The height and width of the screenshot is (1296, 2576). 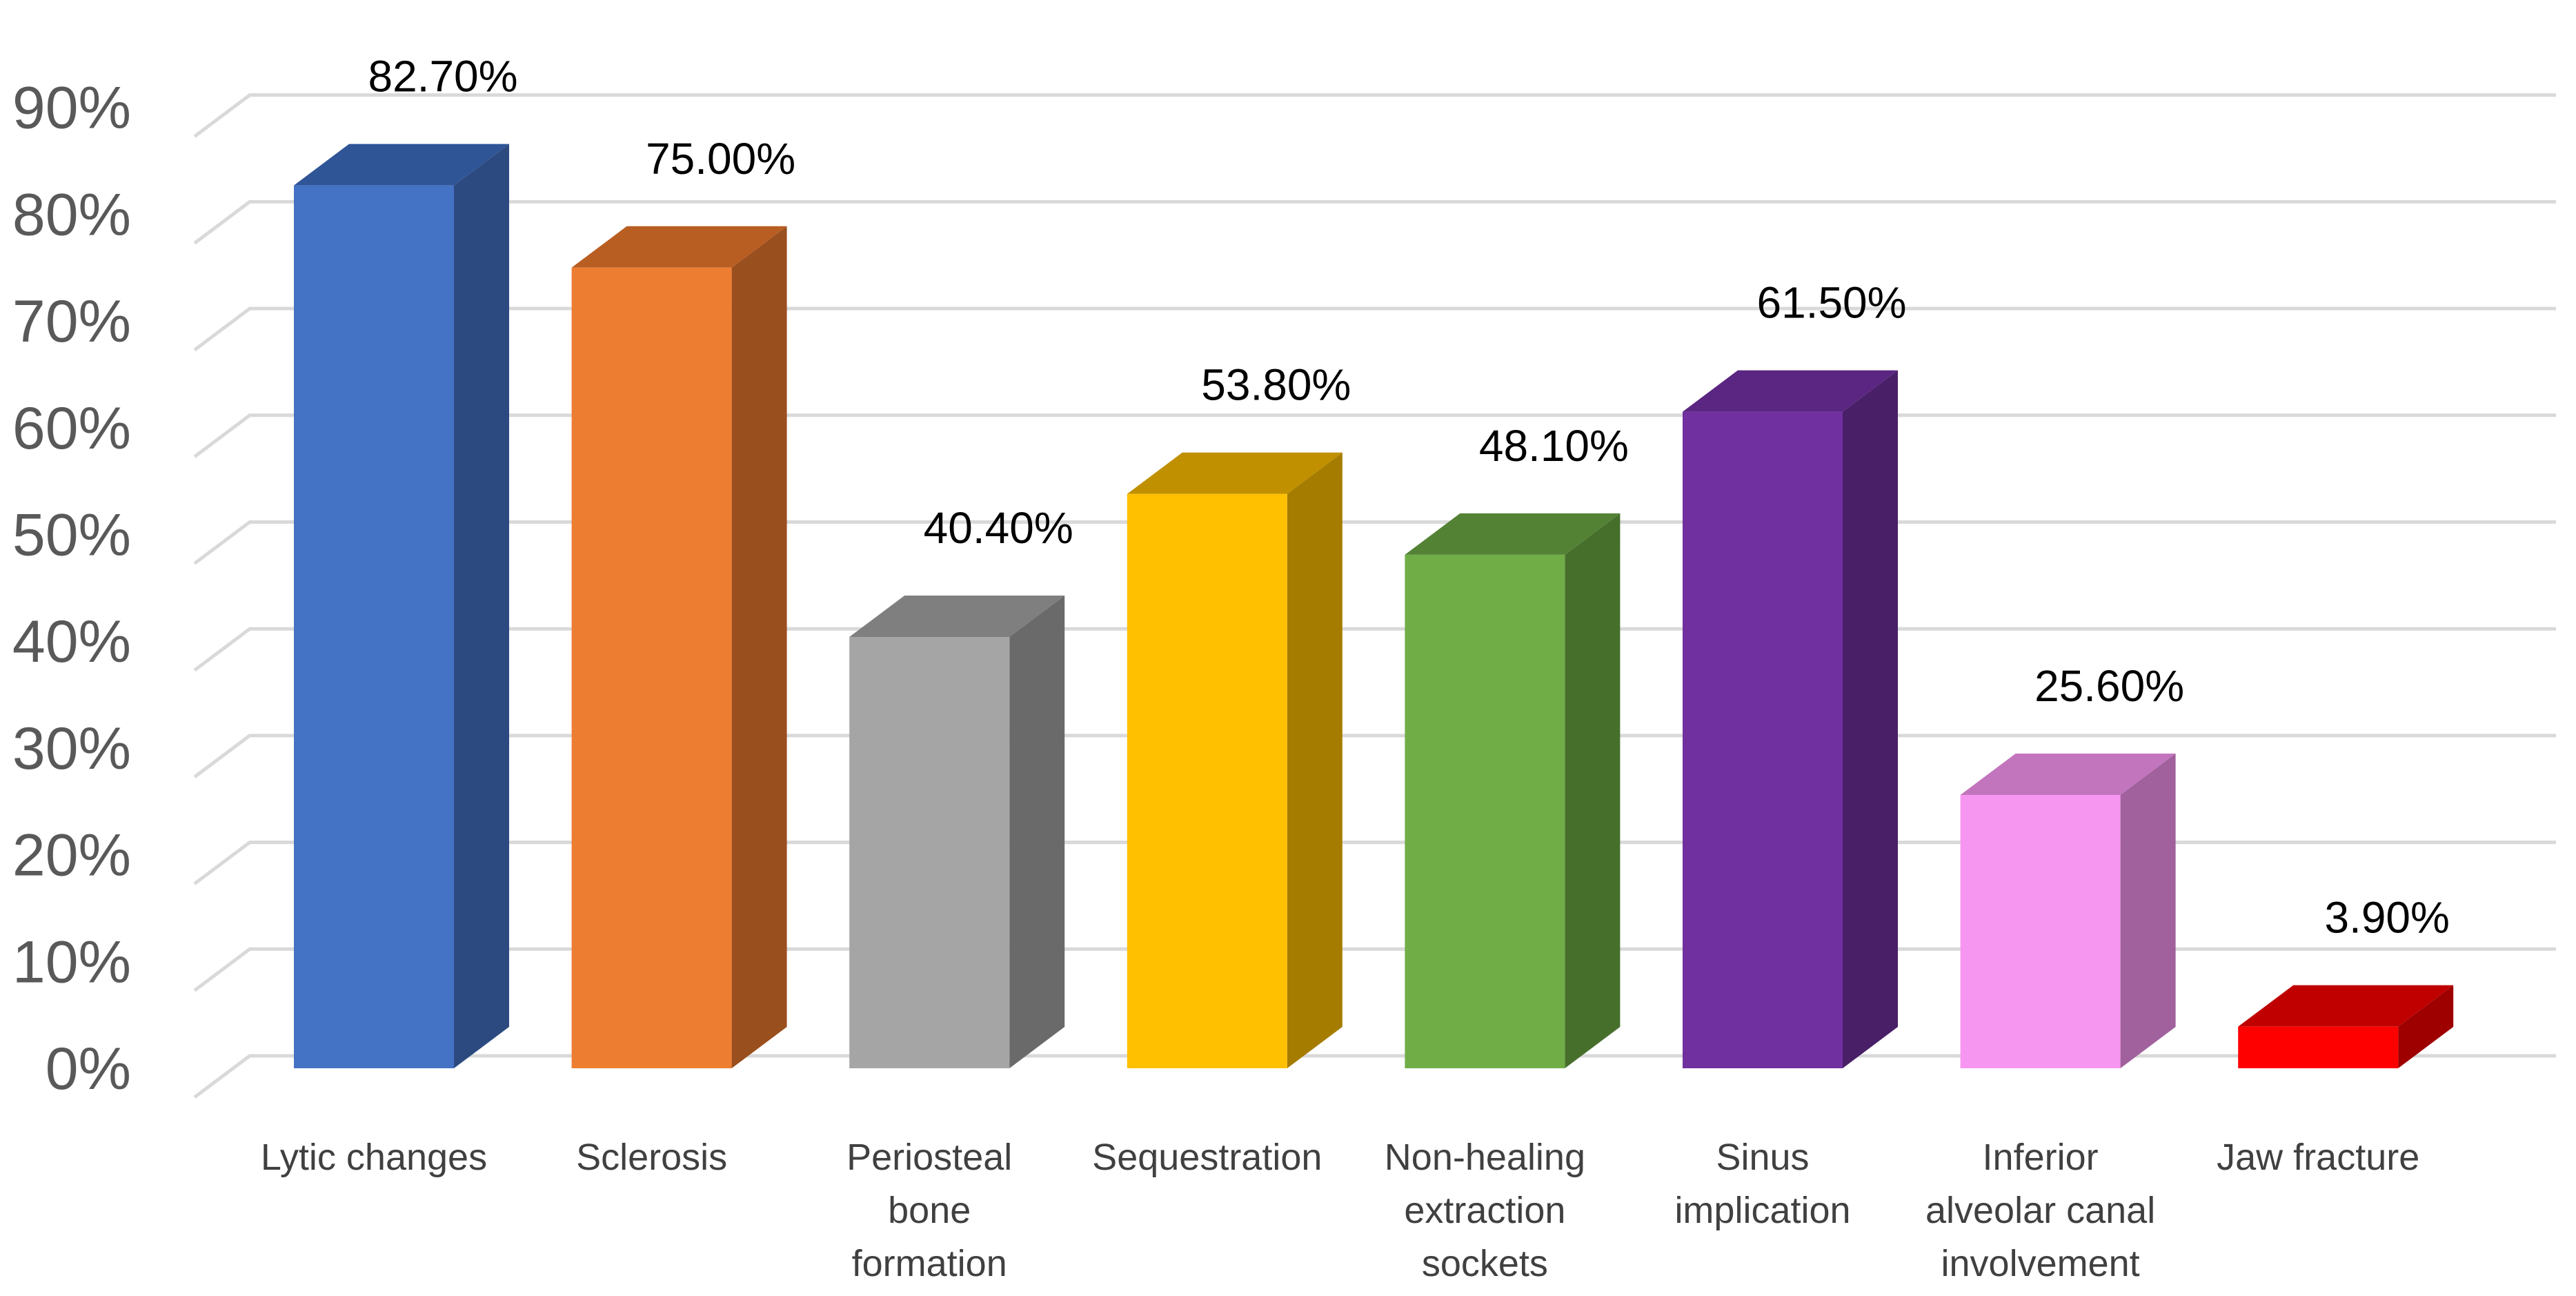 I want to click on category-label-line: Non-healing, so click(x=1485, y=1157).